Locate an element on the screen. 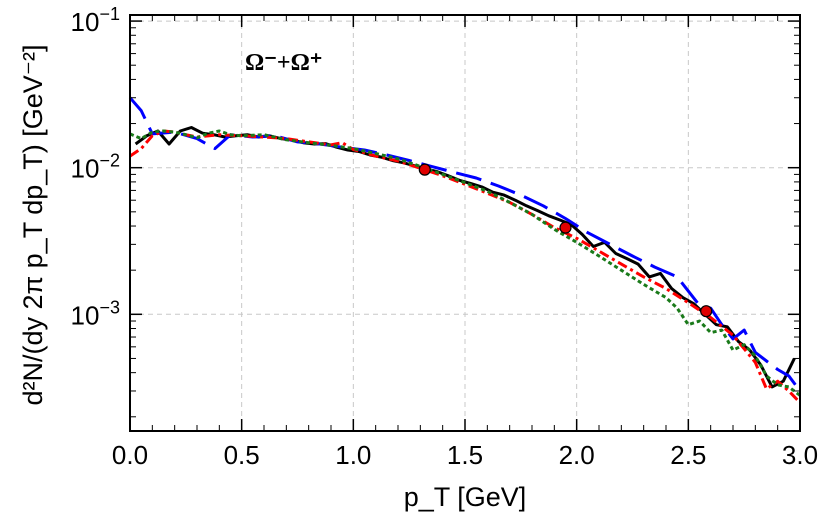  x-tick-label: 2.0 is located at coordinates (577, 455).